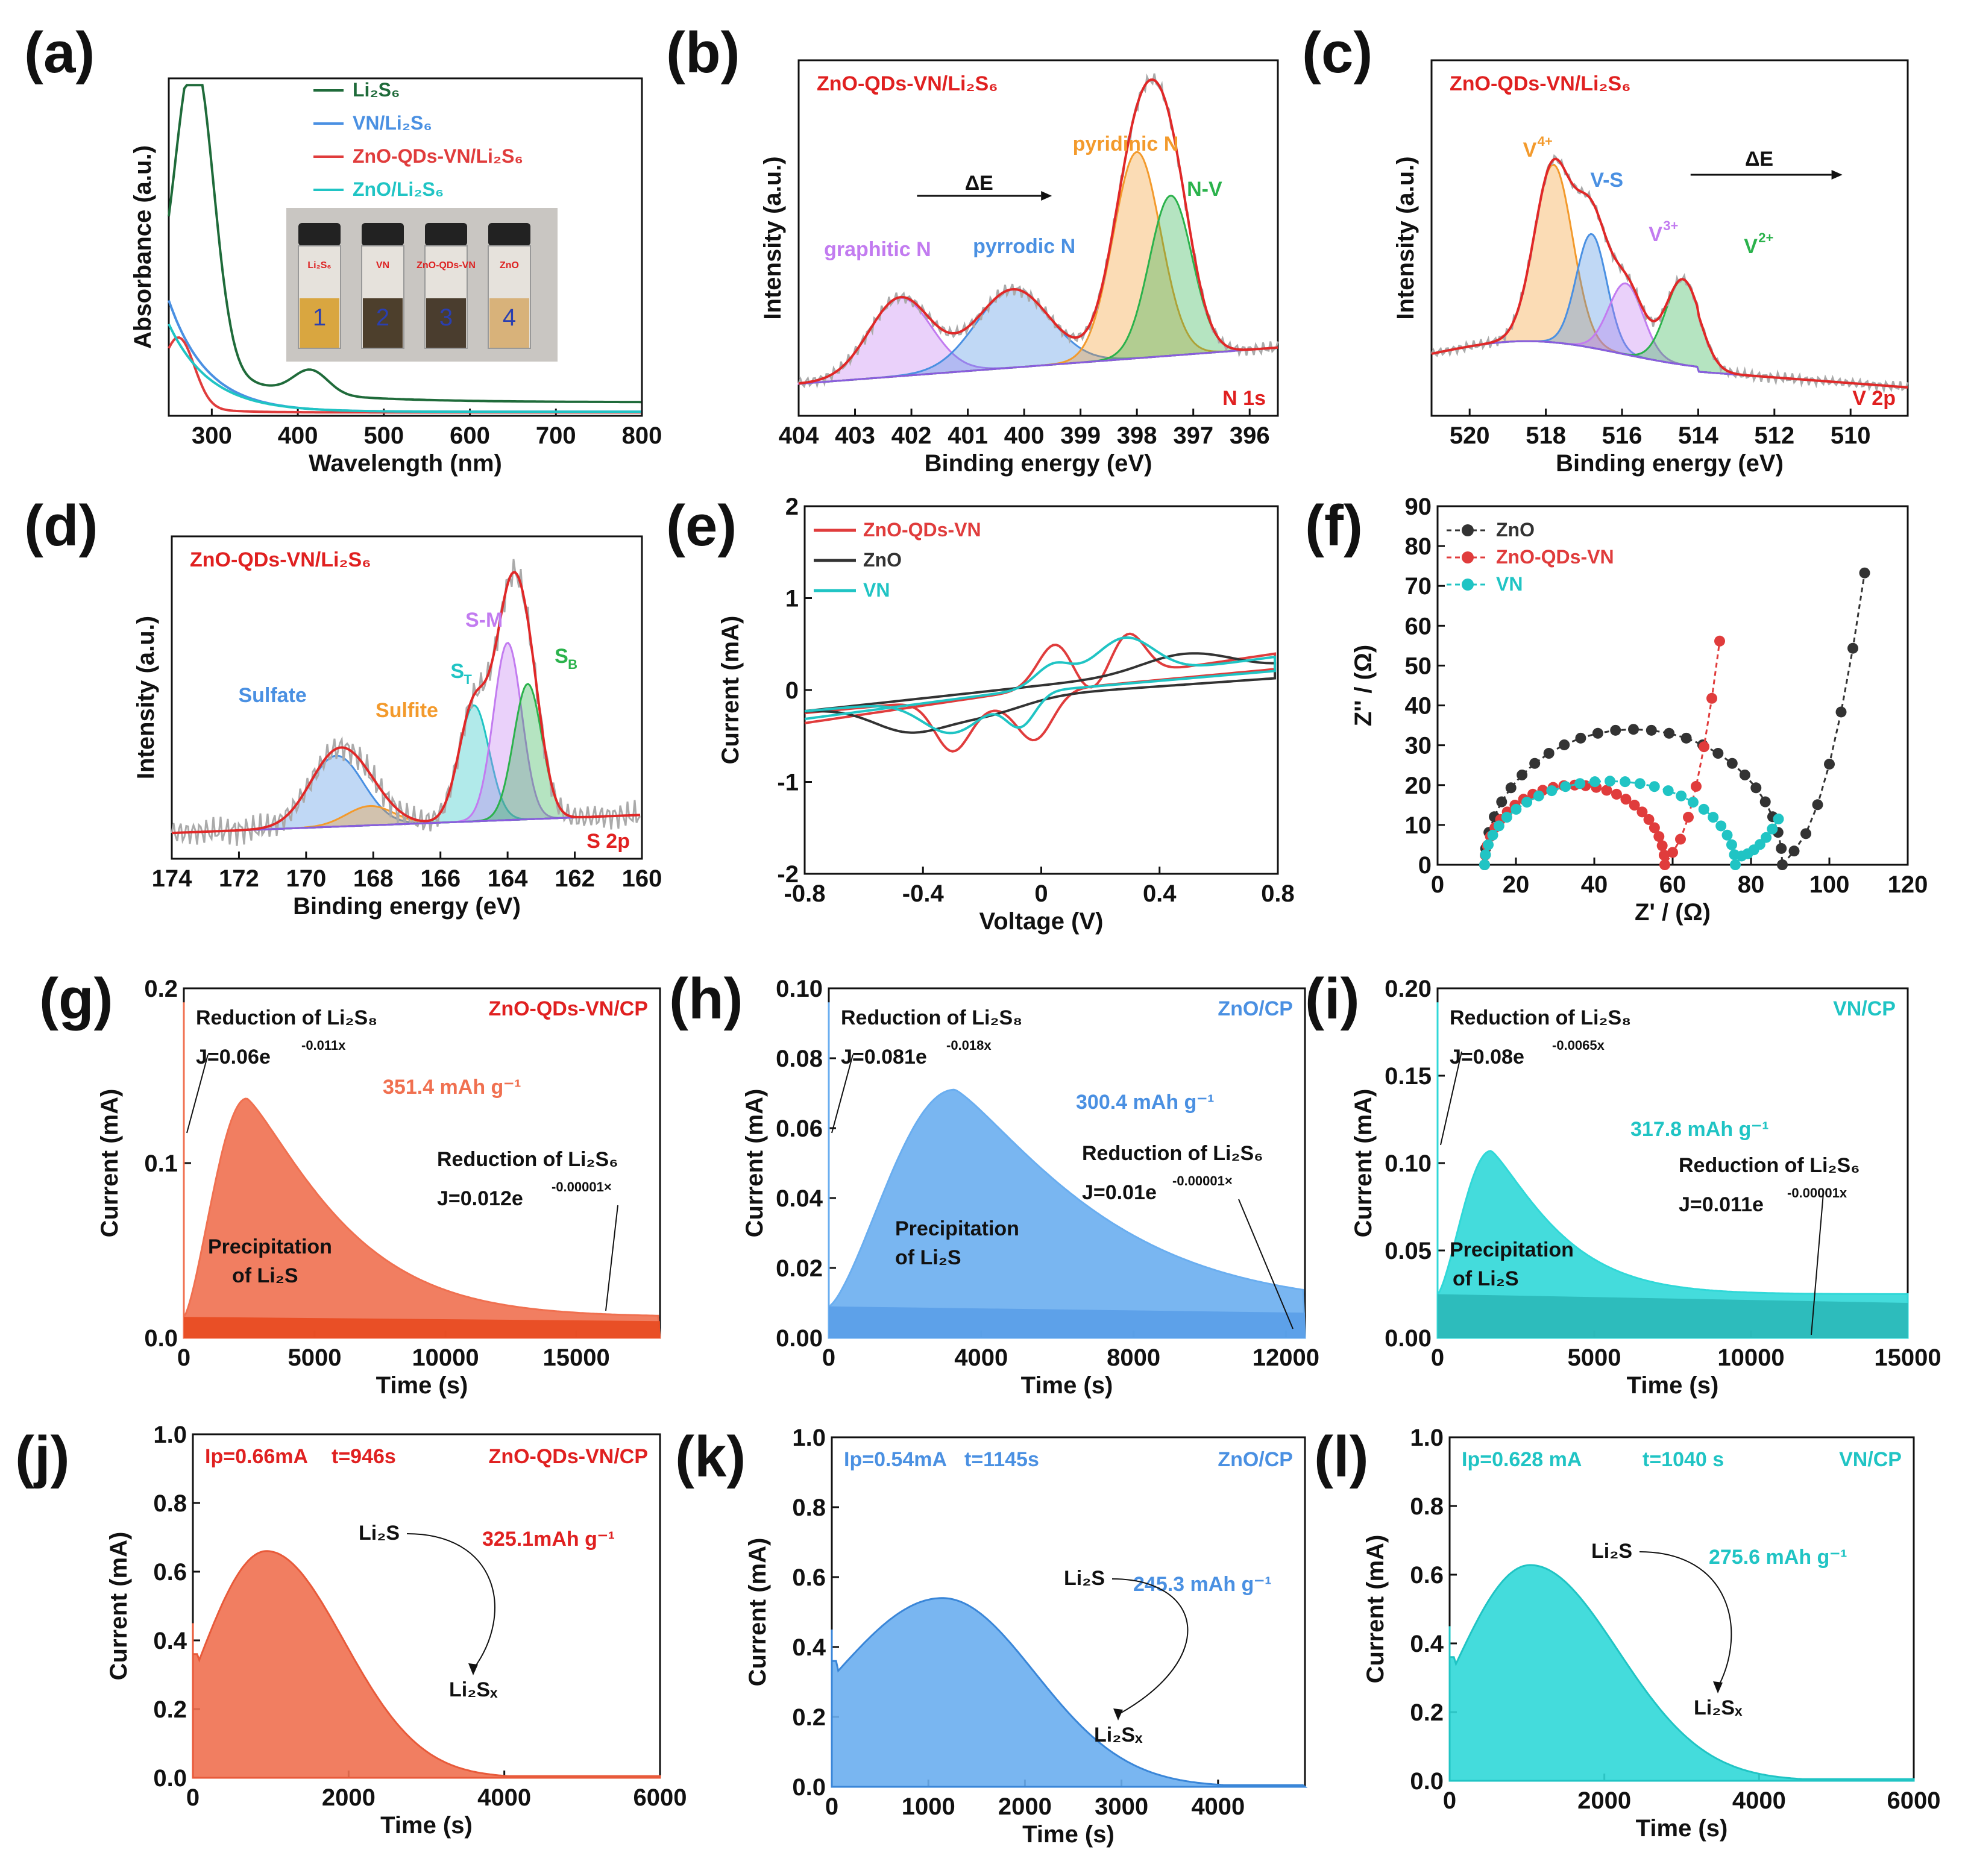 This screenshot has width=1968, height=1876. Describe the element at coordinates (799, 1339) in the screenshot. I see `y-tick-label: 0.00` at that location.